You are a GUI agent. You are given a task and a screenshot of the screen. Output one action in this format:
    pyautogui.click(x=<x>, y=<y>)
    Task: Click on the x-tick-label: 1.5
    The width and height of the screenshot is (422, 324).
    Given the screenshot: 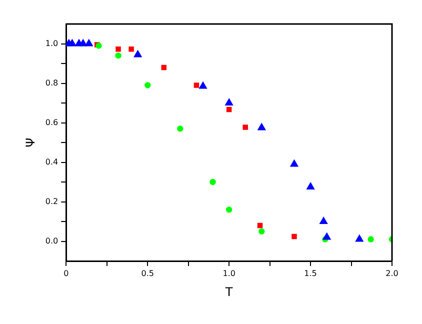 What is the action you would take?
    pyautogui.click(x=310, y=273)
    